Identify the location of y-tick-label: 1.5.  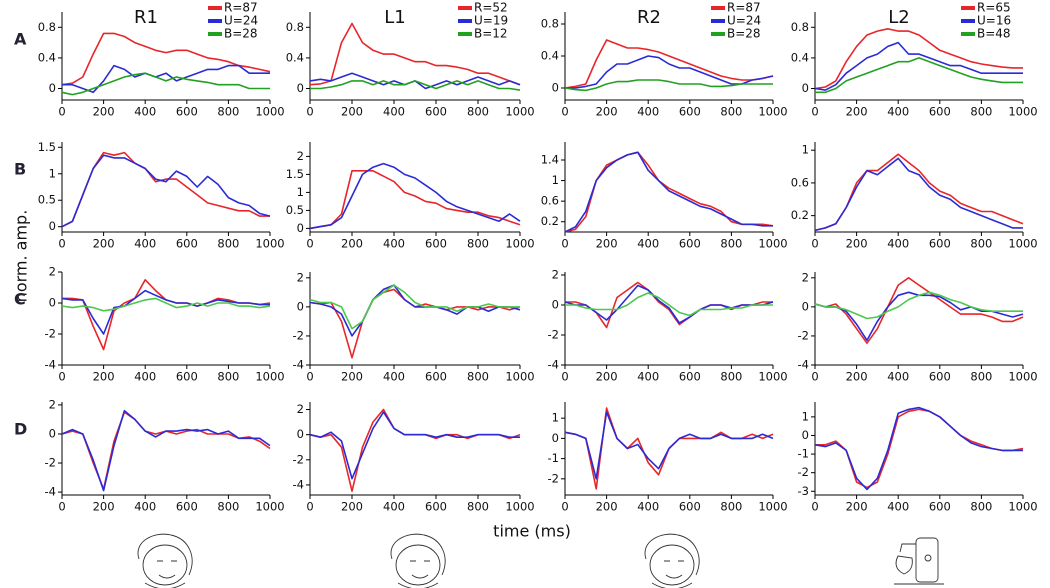
(47, 147).